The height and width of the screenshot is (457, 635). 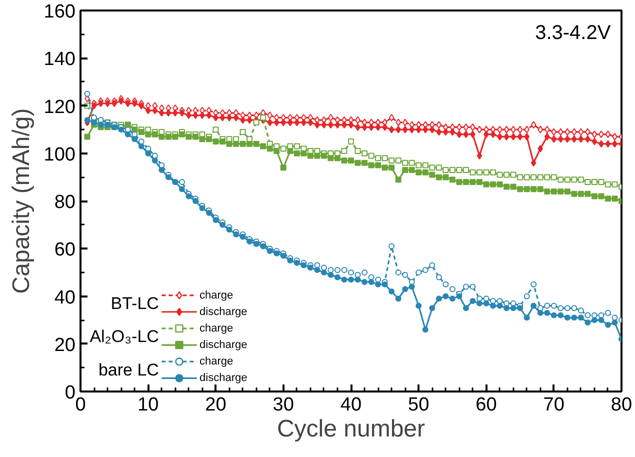 I want to click on x-axis-title: Cycle number, so click(x=351, y=429).